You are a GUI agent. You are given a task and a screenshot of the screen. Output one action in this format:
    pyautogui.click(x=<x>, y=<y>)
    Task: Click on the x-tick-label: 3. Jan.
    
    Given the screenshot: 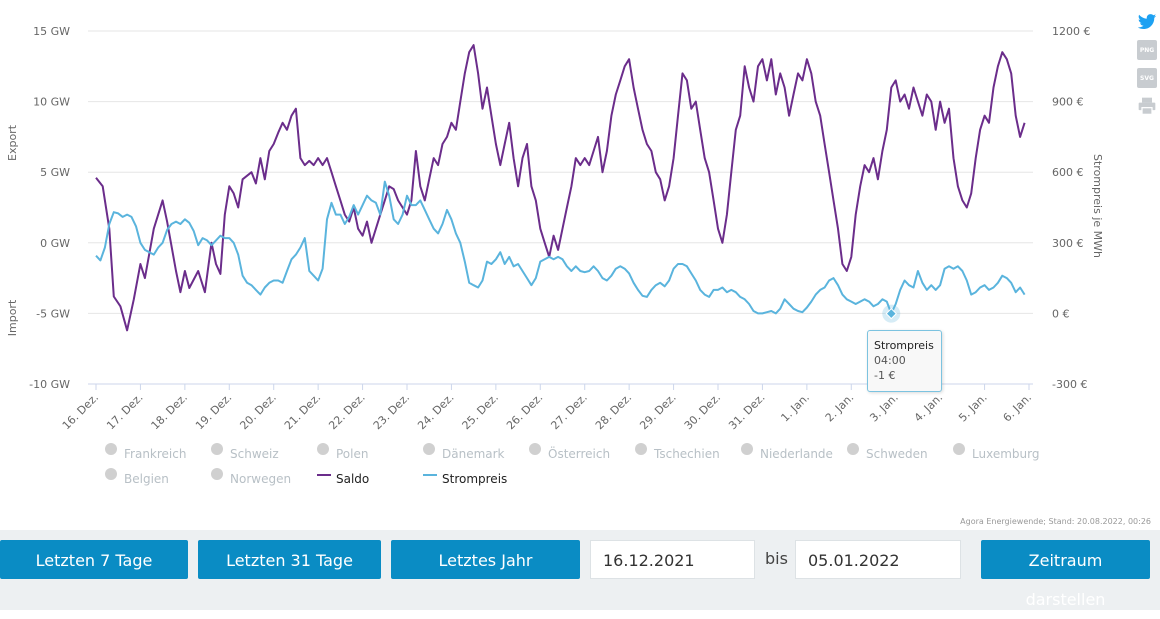 What is the action you would take?
    pyautogui.click(x=884, y=408)
    